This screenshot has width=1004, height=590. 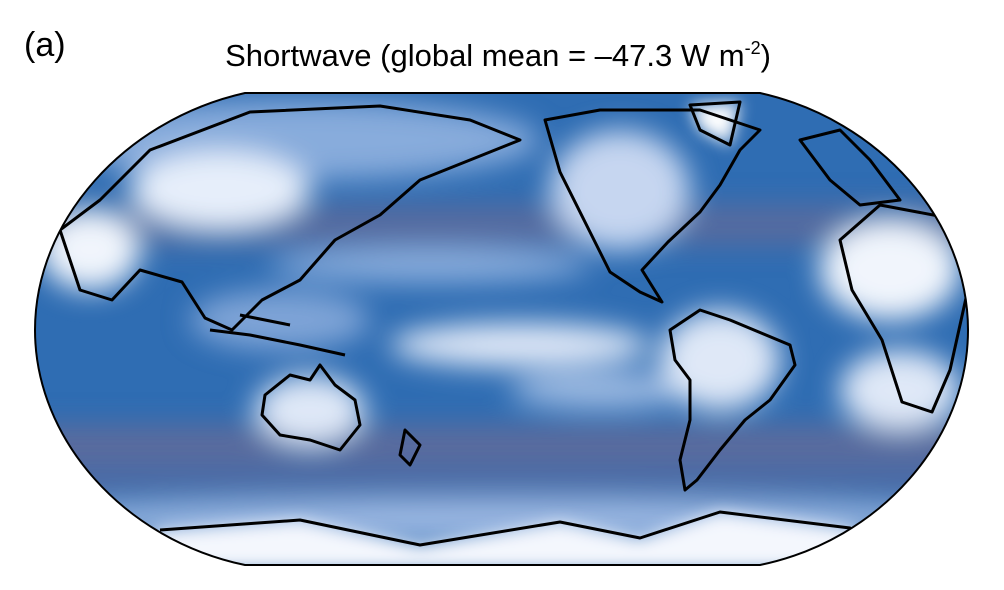 What do you see at coordinates (45, 45) in the screenshot?
I see `panel-label: (a)` at bounding box center [45, 45].